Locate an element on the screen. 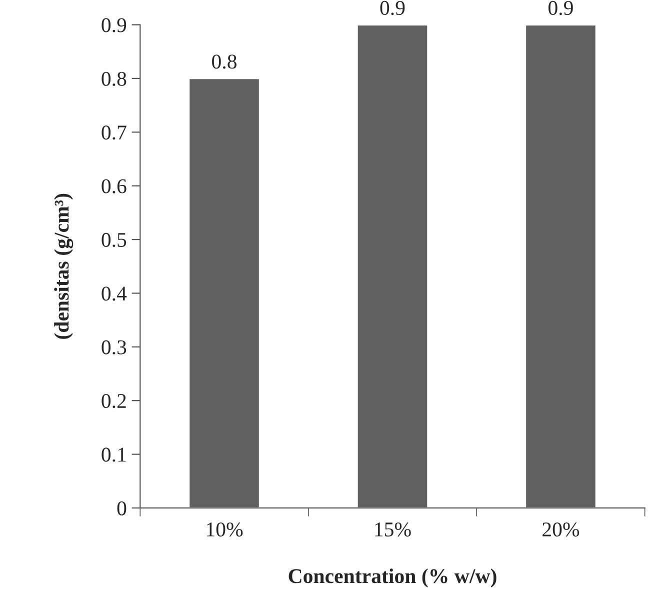  y-tick-label: 0.5 is located at coordinates (114, 240).